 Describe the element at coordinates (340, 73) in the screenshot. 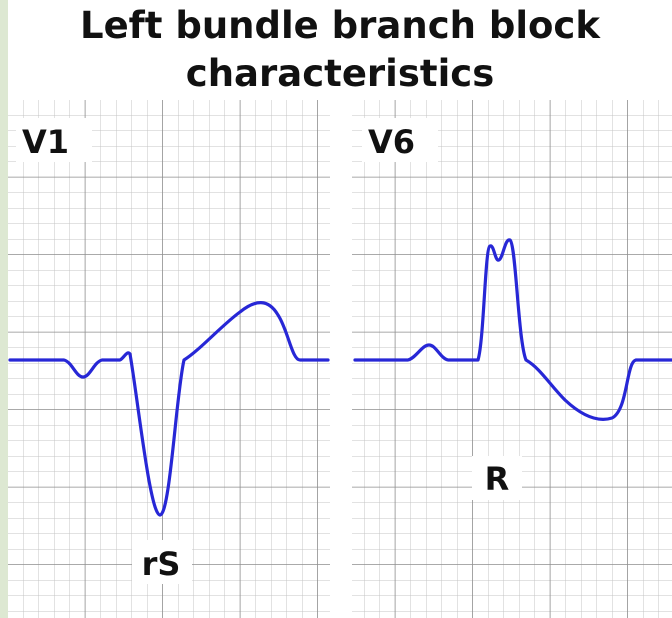

I see `title-line: characteristics` at that location.